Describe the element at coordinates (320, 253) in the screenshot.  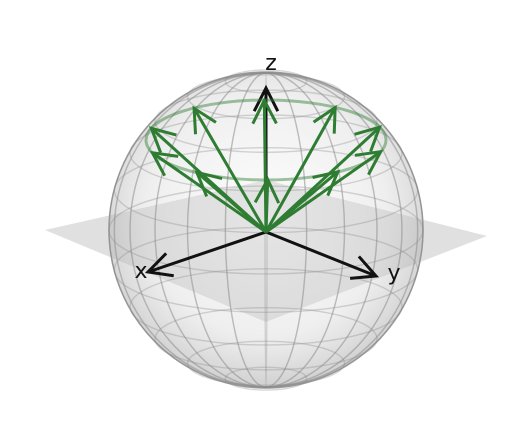
I see `y-axis` at that location.